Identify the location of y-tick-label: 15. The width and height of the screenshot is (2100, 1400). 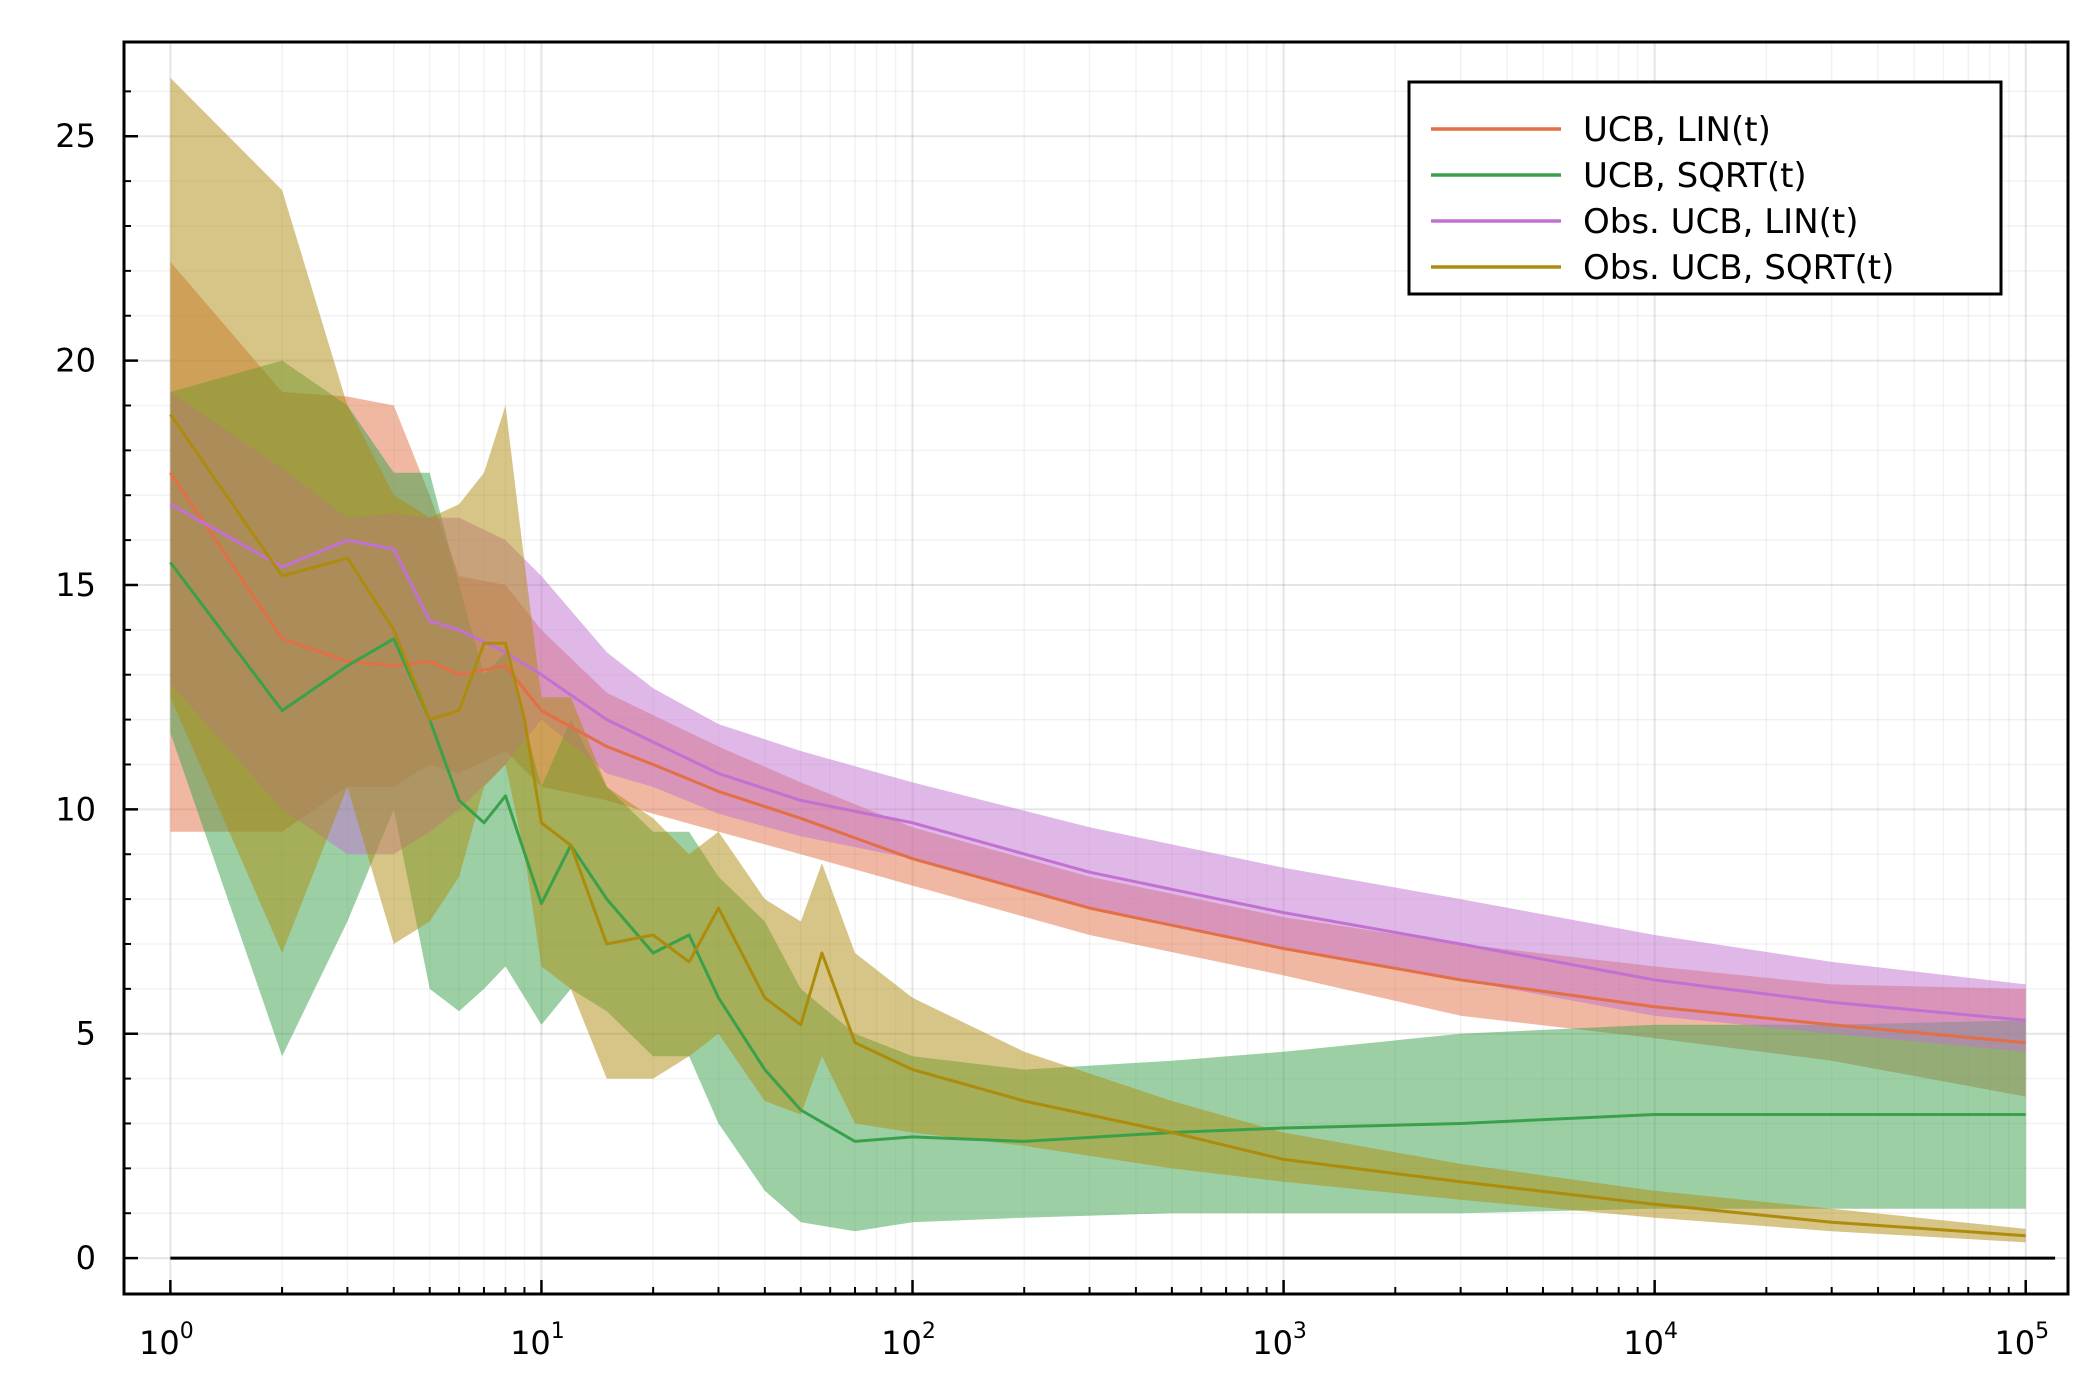
(75, 585).